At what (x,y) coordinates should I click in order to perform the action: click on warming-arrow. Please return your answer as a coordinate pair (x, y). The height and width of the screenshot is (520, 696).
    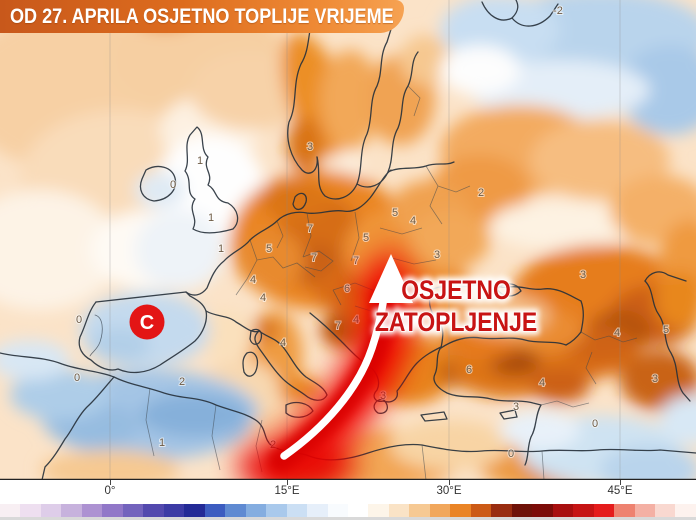
    Looking at the image, I should click on (332, 362).